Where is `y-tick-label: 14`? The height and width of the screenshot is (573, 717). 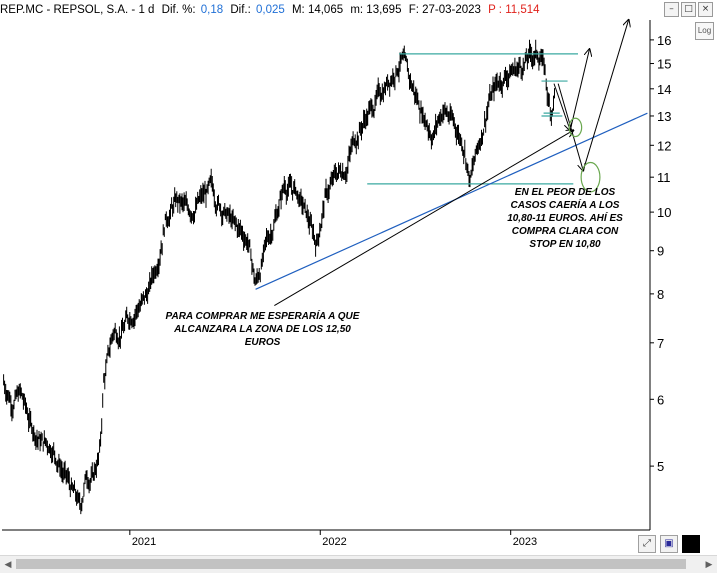 y-tick-label: 14 is located at coordinates (664, 89).